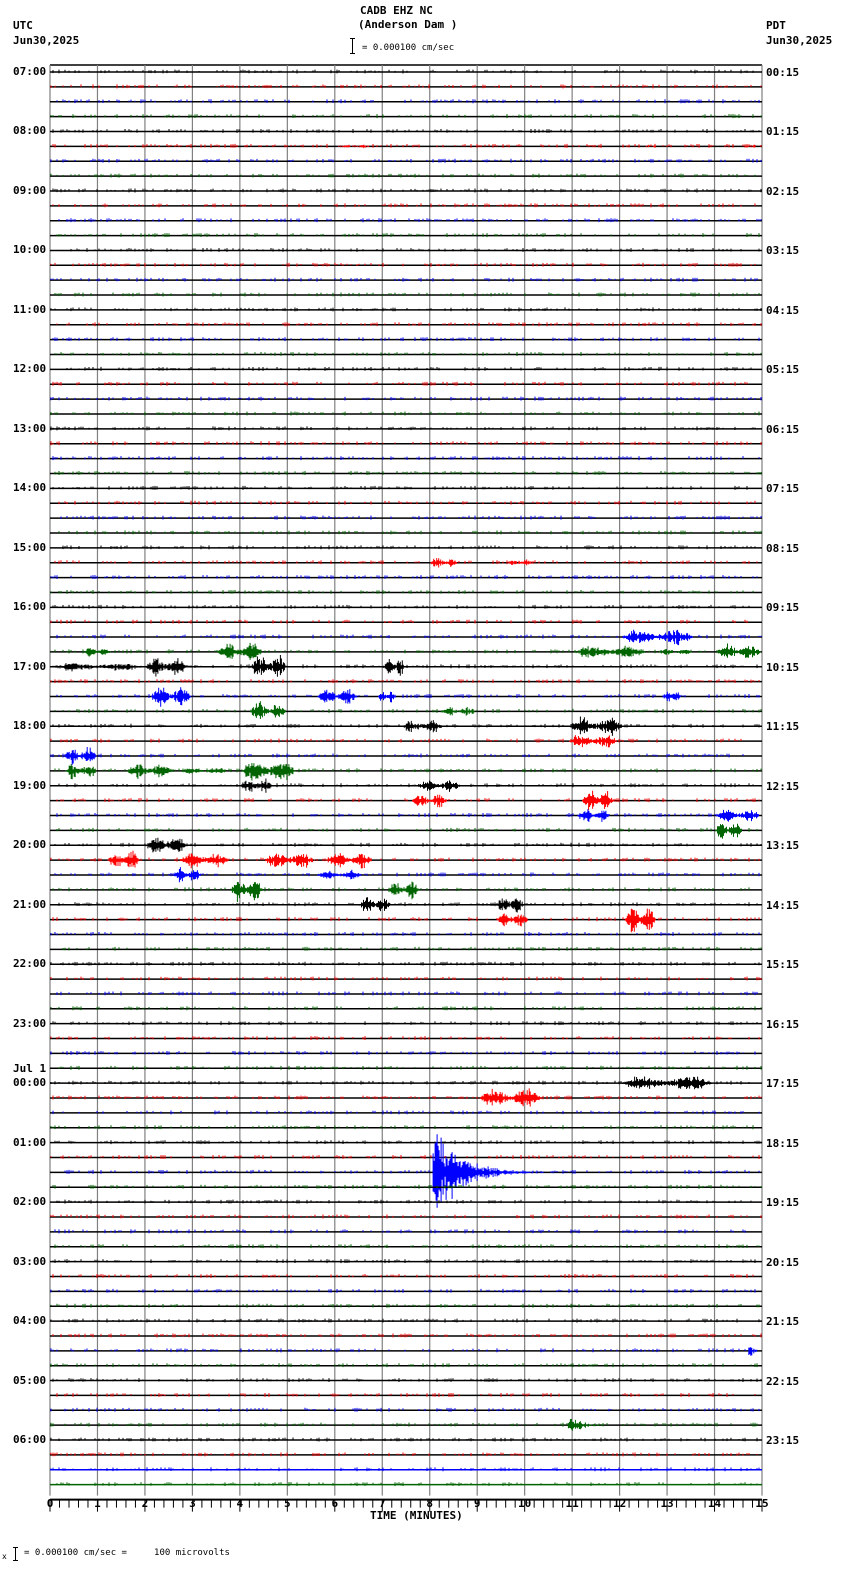  What do you see at coordinates (30, 1380) in the screenshot?
I see `utc-hour-label: 05:00` at bounding box center [30, 1380].